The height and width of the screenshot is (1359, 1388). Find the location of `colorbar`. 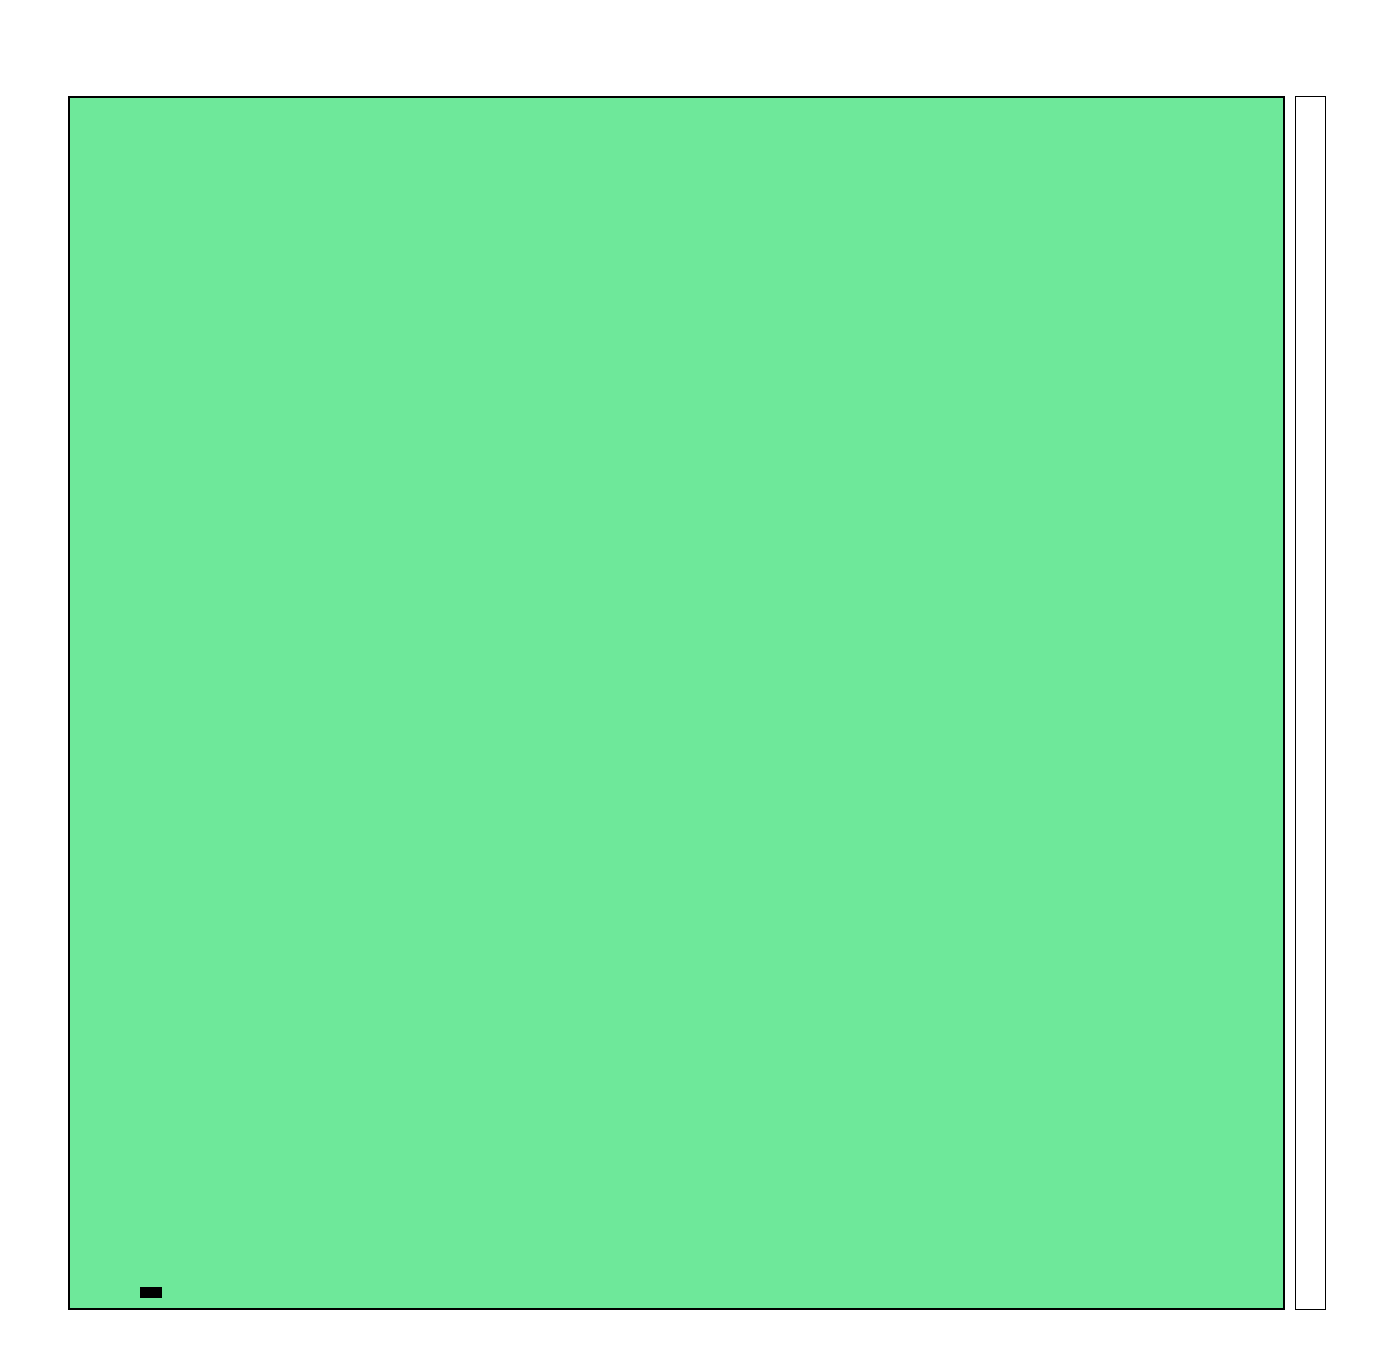

colorbar is located at coordinates (1310, 703).